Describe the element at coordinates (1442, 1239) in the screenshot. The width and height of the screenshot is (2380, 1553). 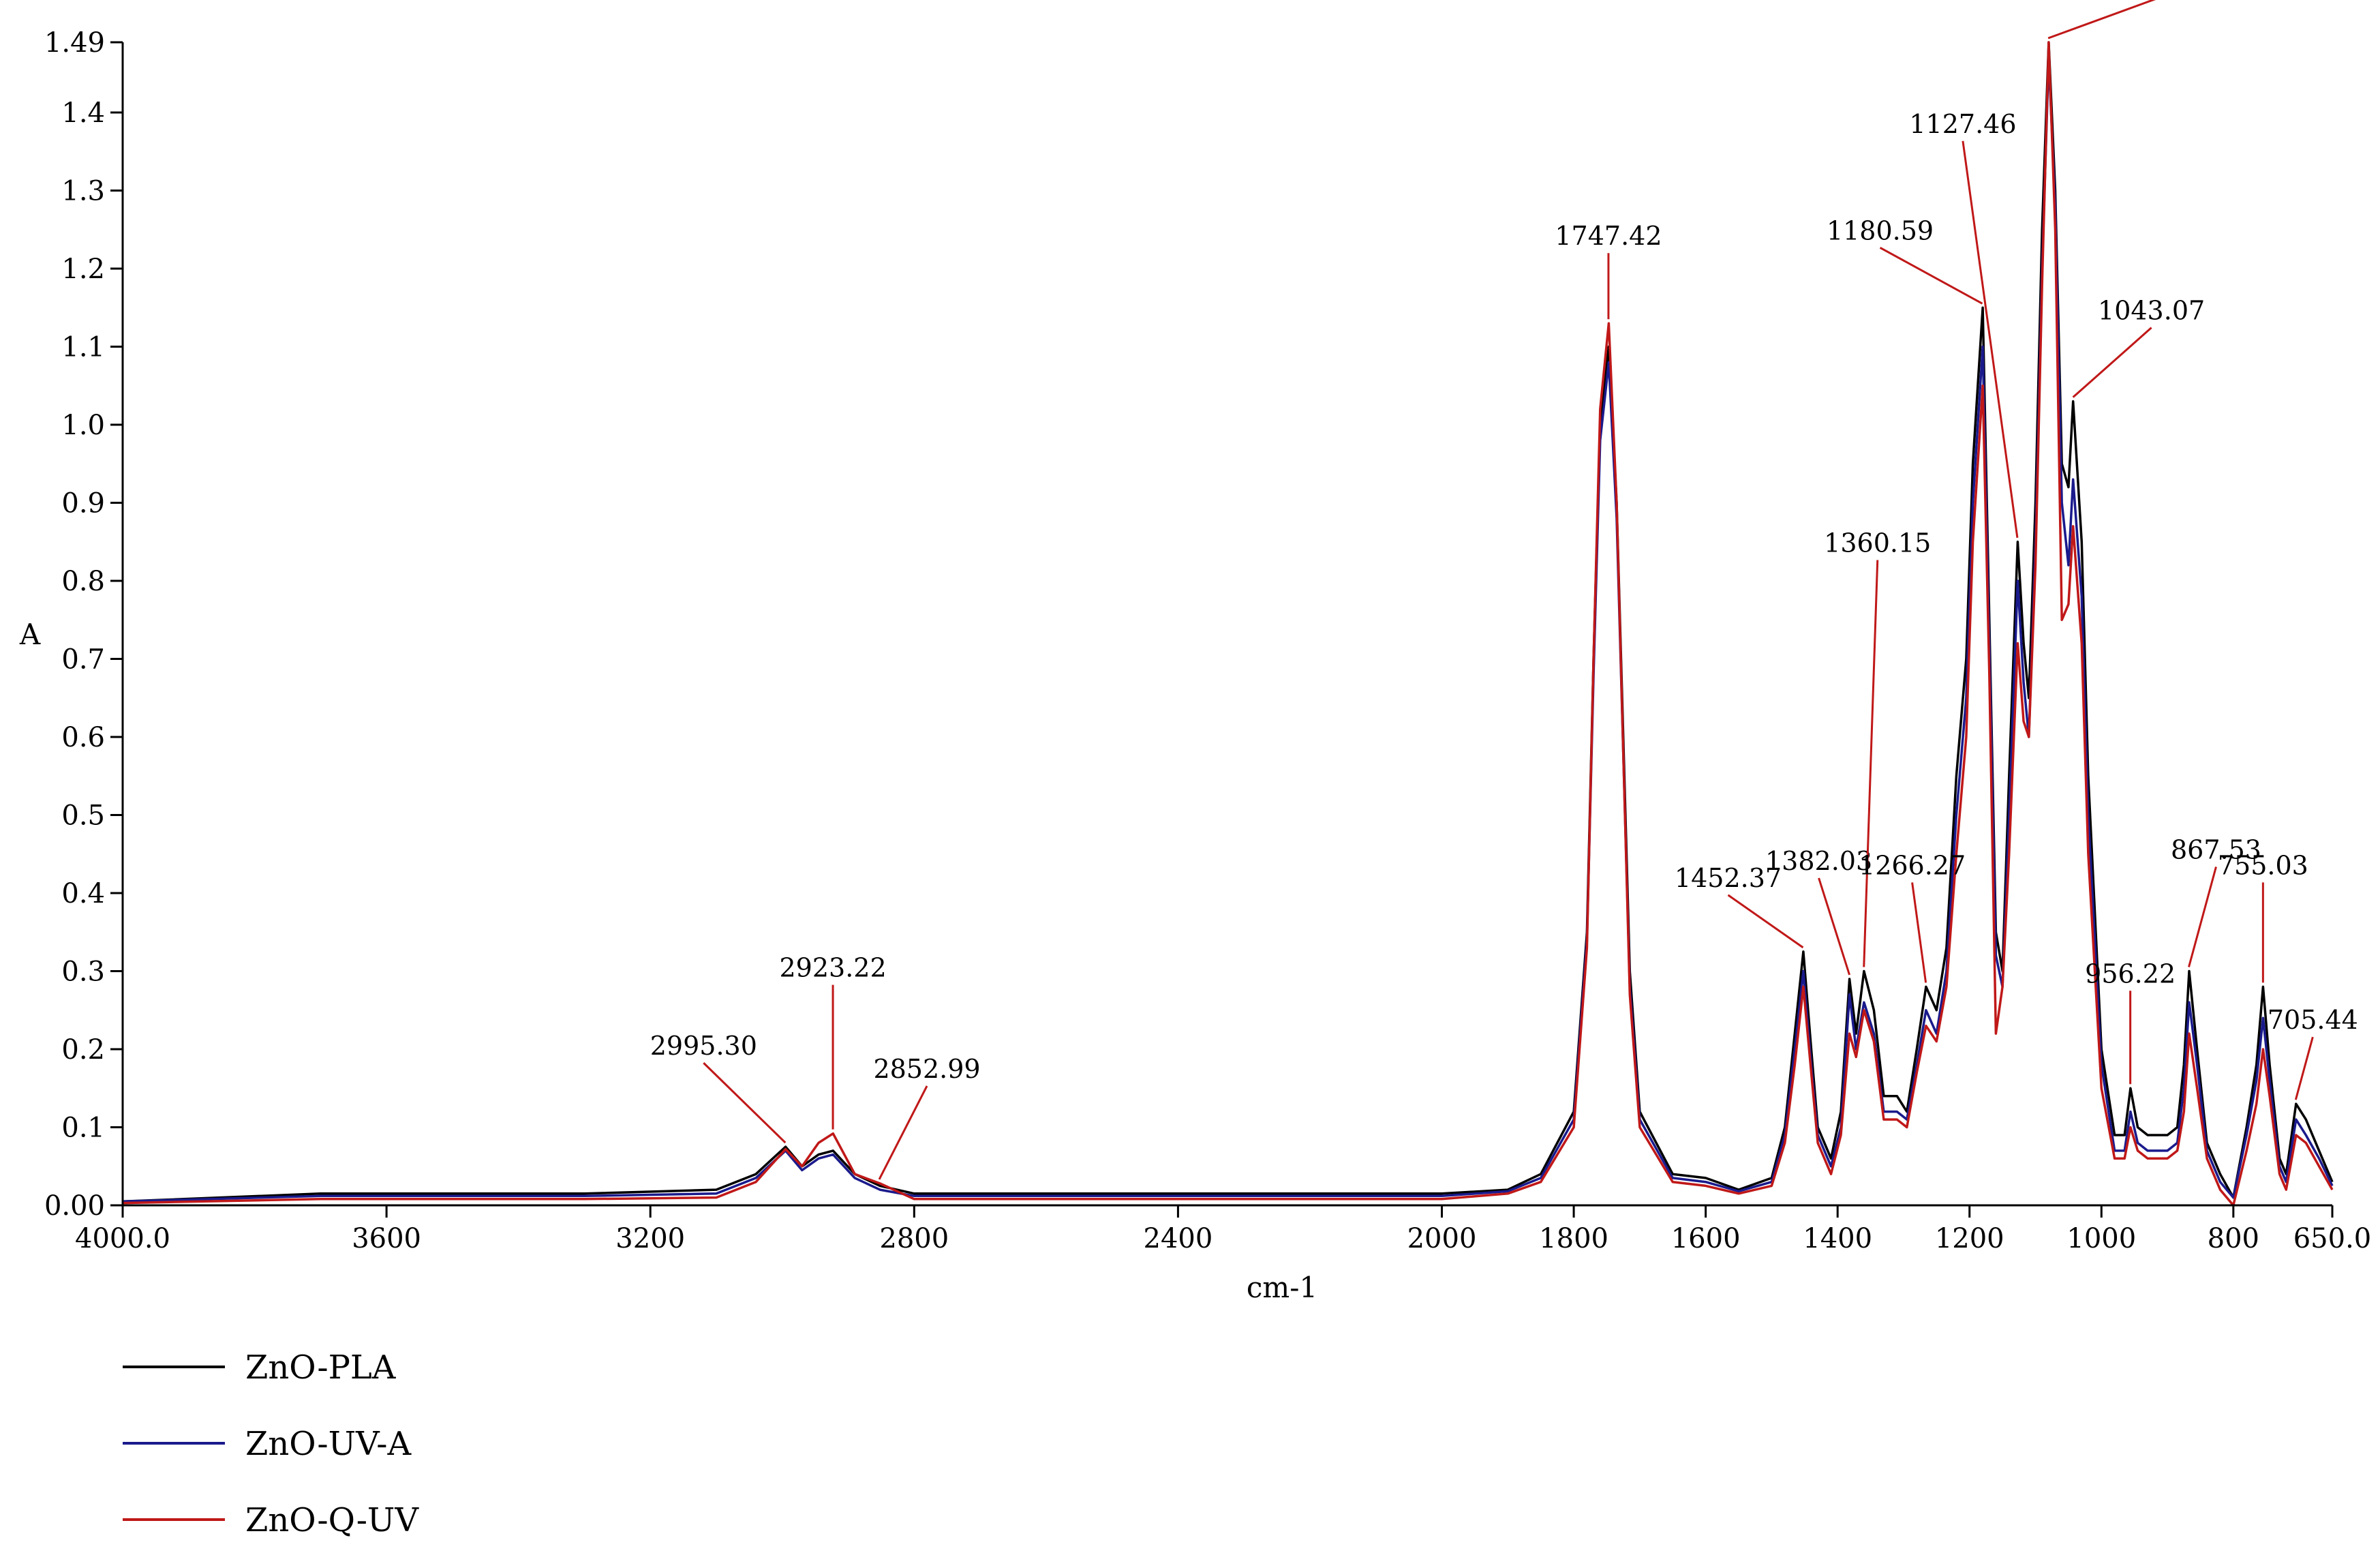
I see `x-tick-label: 2000` at that location.